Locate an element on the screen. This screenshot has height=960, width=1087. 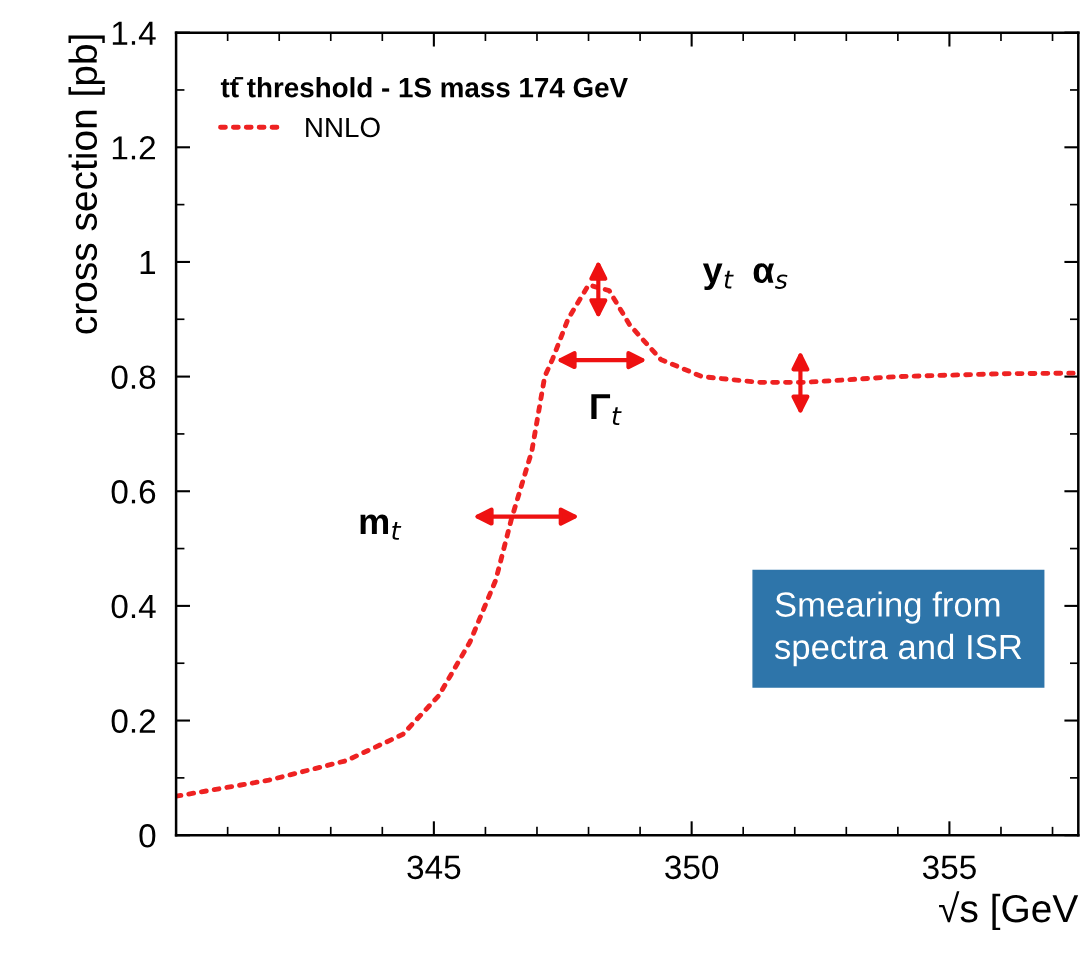
y-tick-label: 0.2 is located at coordinates (133, 721).